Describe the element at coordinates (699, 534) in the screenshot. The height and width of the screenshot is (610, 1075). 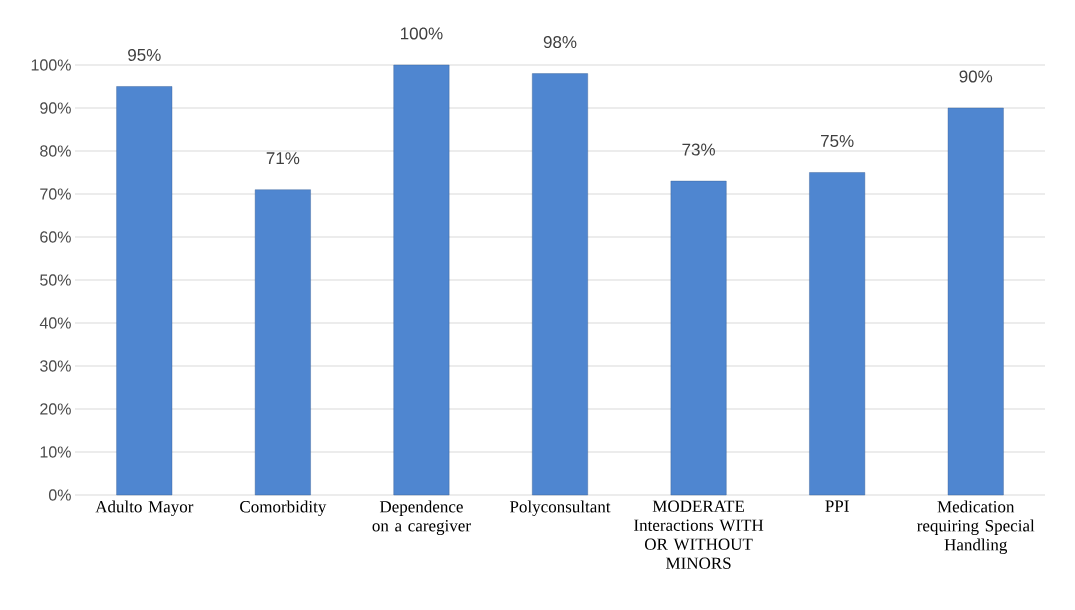
I see `x-tick-label: MODERATE Interactions WITH OR WITHOUT MINORS` at that location.